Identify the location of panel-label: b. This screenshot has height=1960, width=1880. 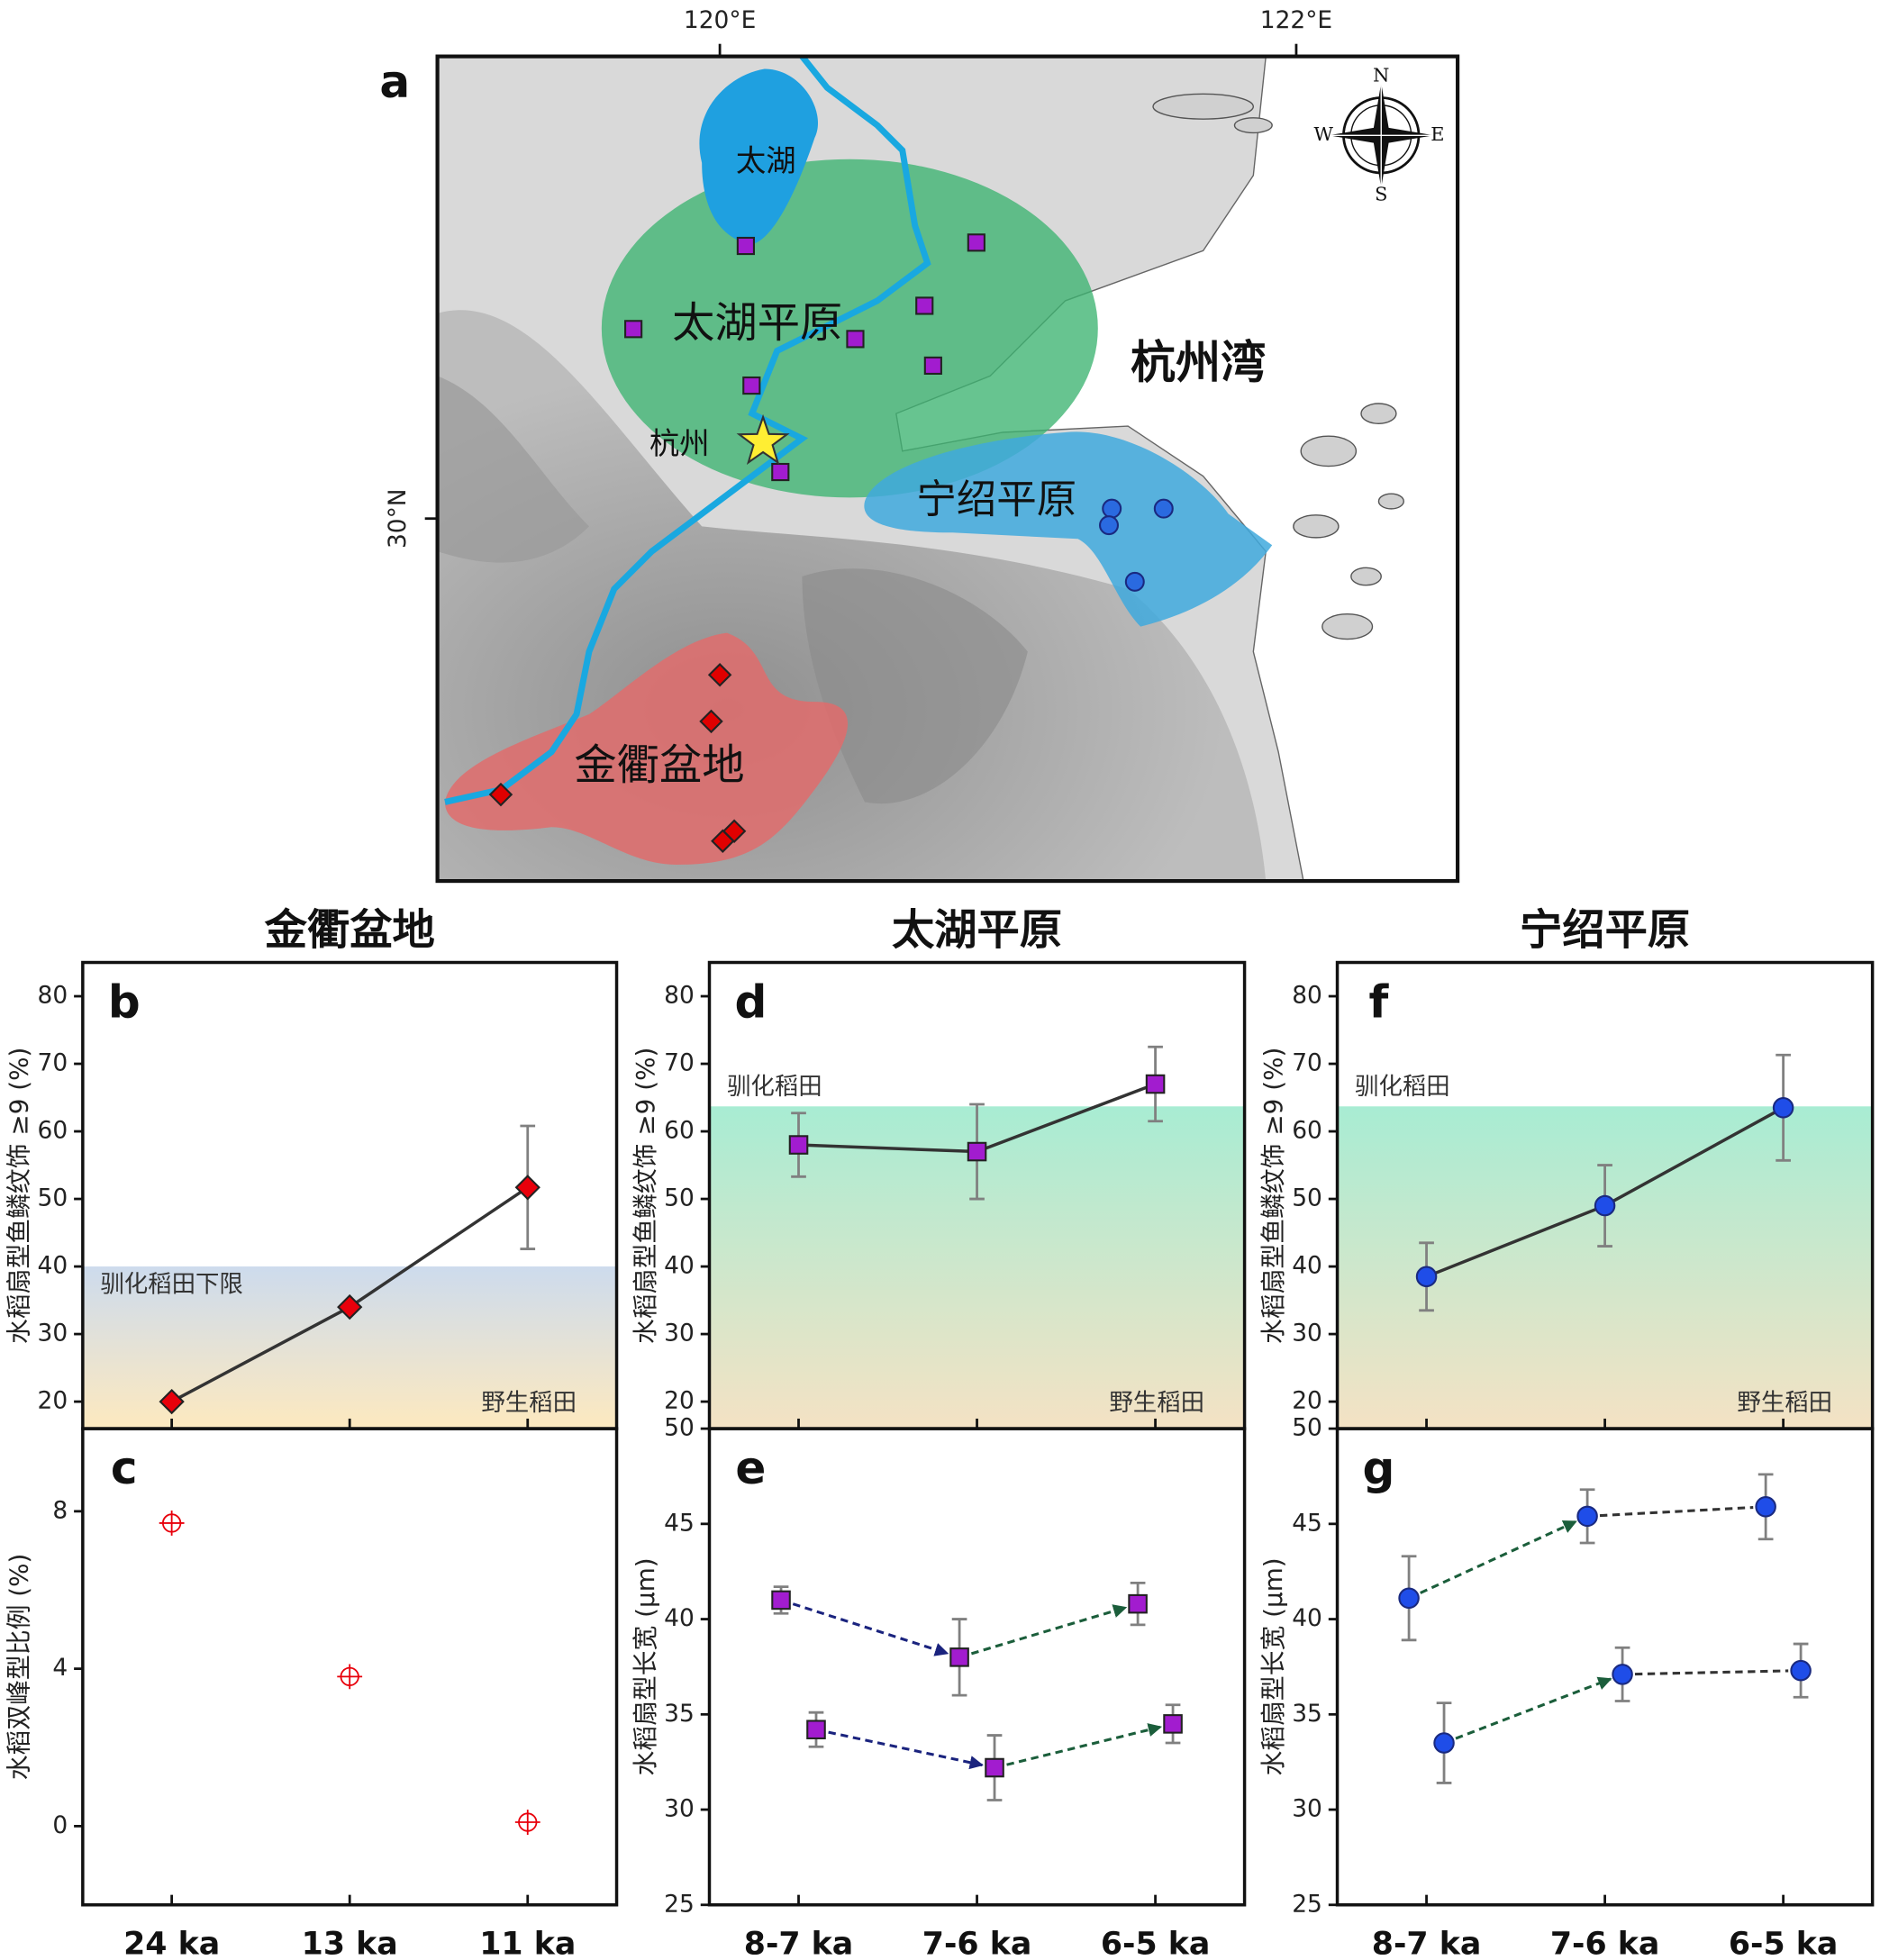
(124, 1001).